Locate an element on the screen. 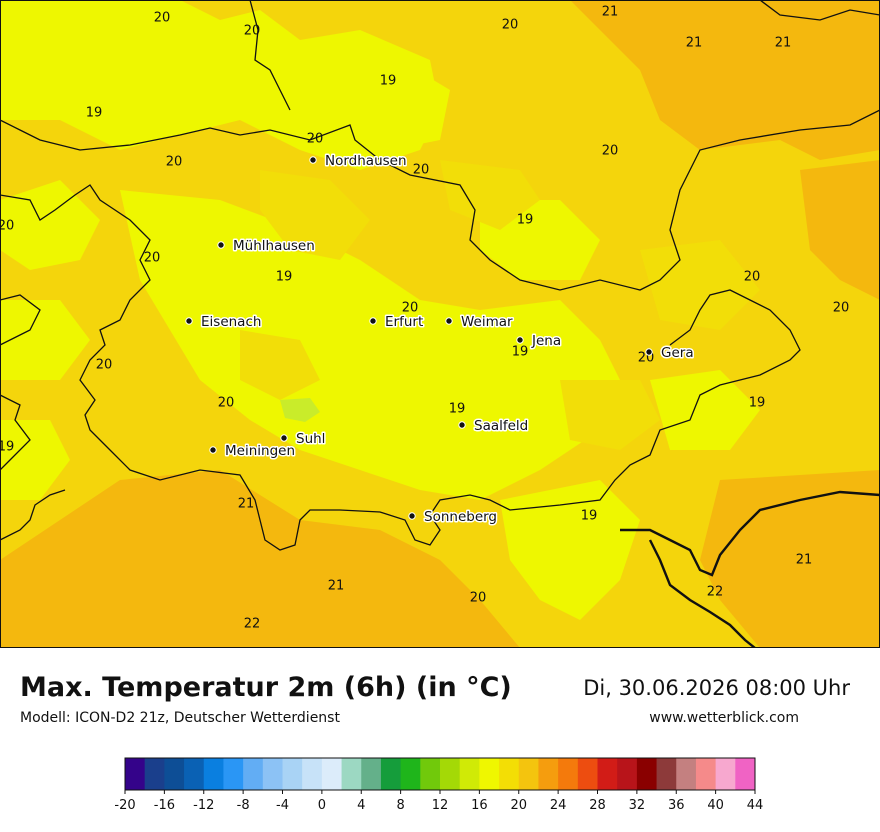 The height and width of the screenshot is (832, 880). city-meiningen: Meiningen is located at coordinates (253, 451).